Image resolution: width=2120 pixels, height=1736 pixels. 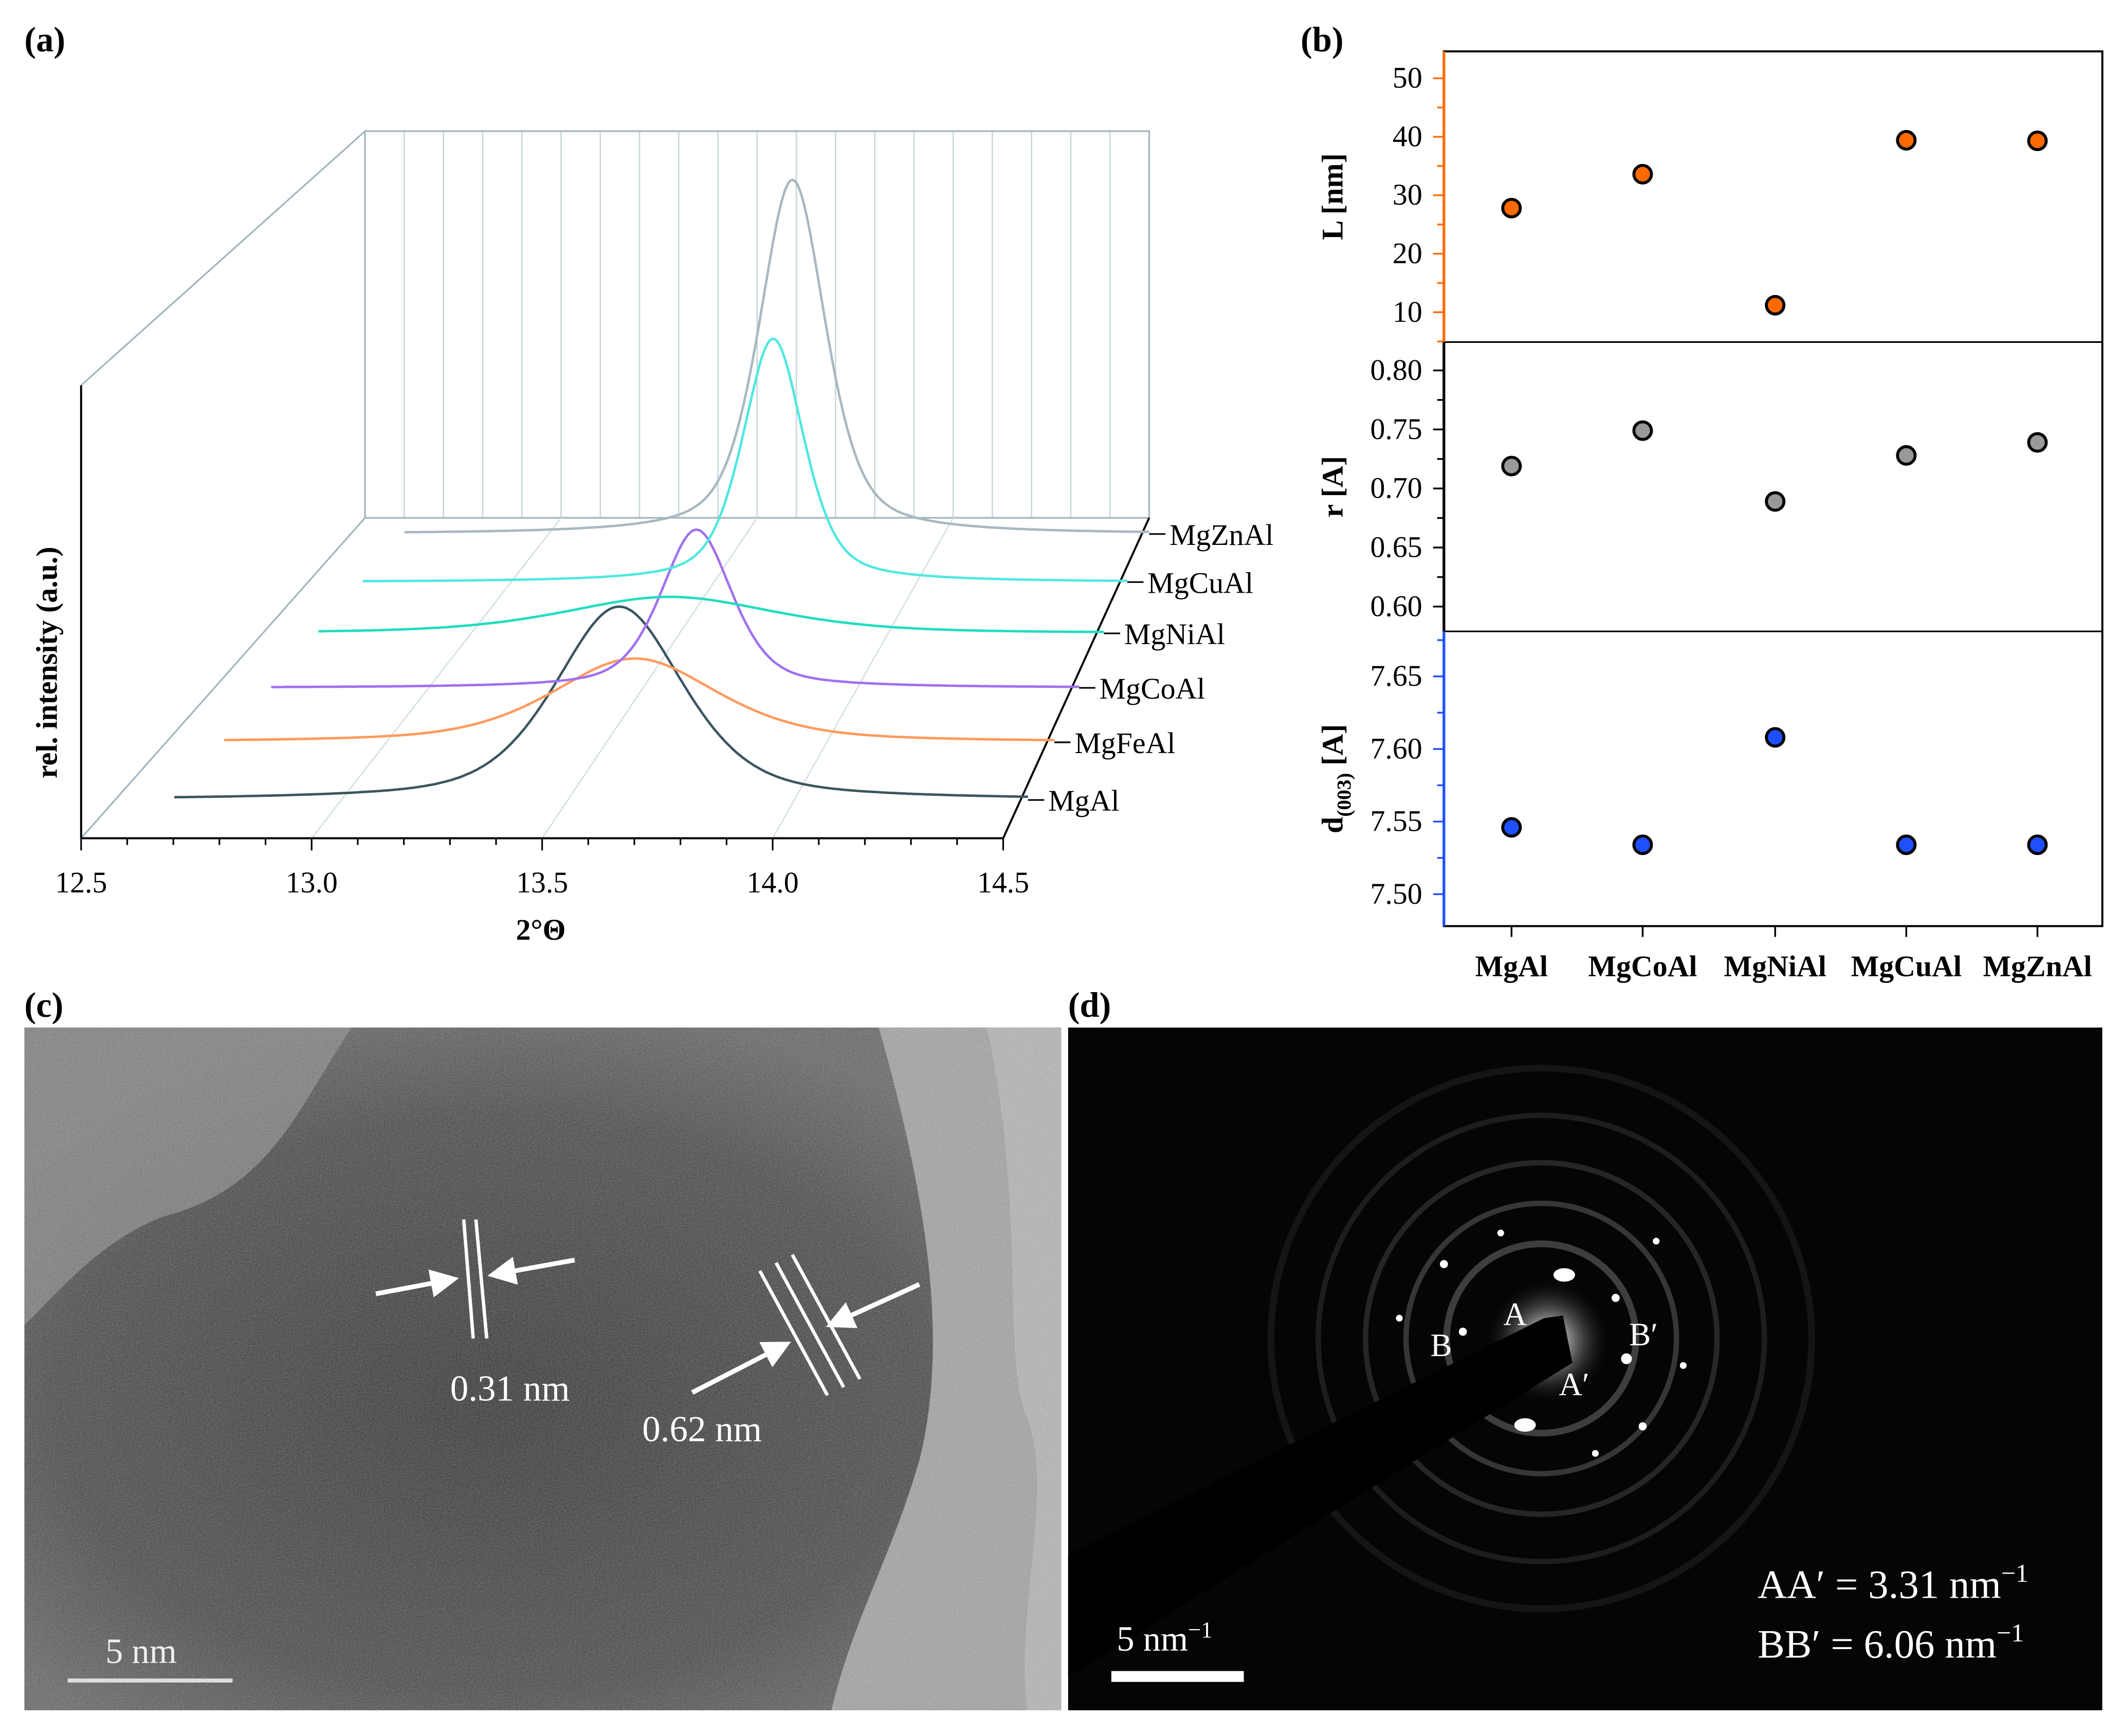 I want to click on y-axis-title-main: r [A], so click(x=1332, y=486).